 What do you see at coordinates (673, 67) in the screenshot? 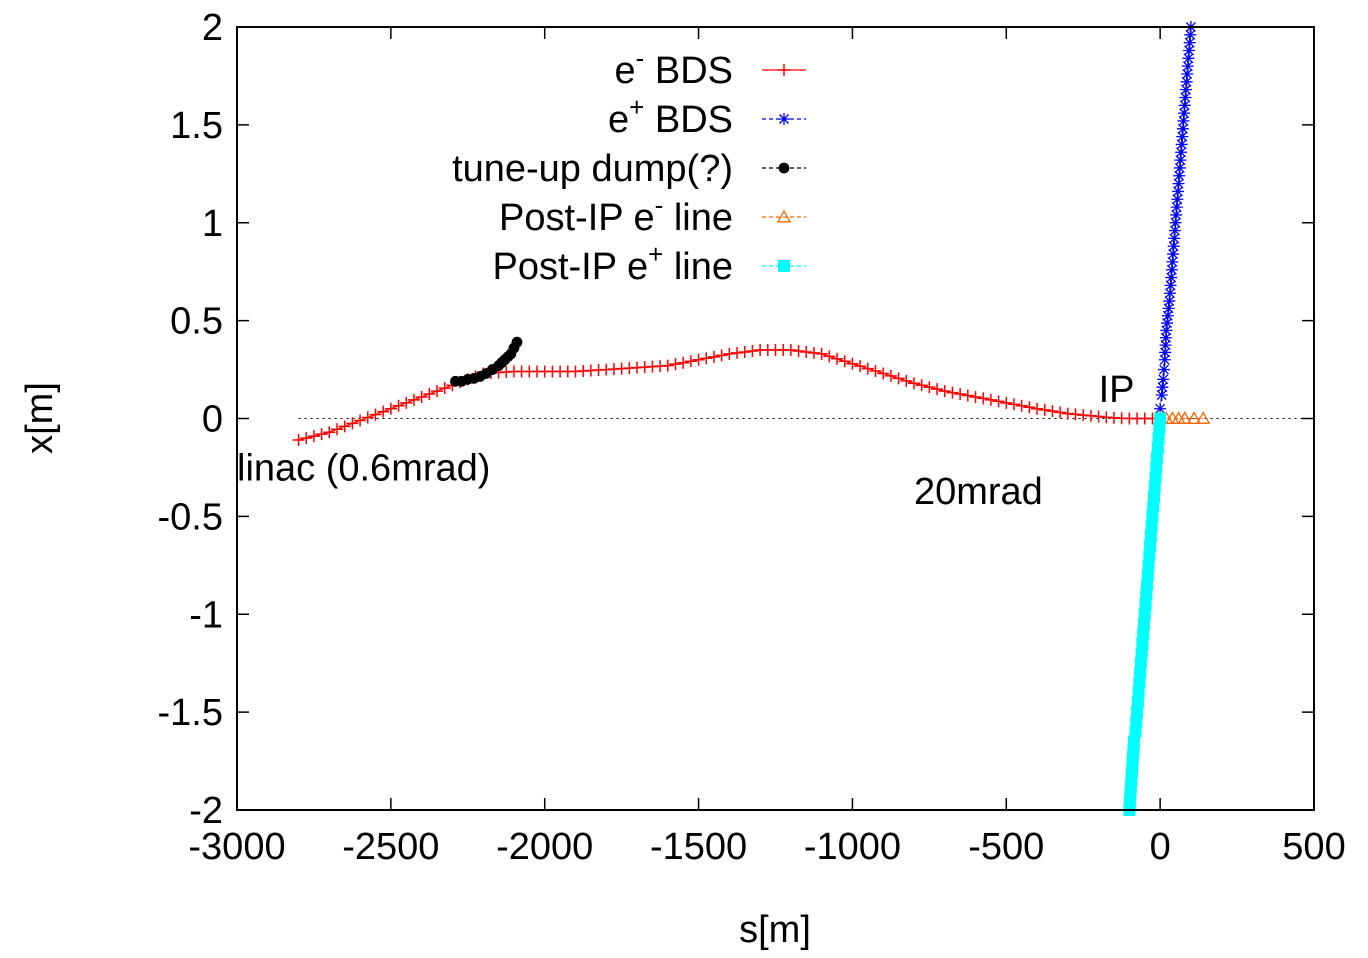
I see `legend-entry-0-label: e- BDS` at bounding box center [673, 67].